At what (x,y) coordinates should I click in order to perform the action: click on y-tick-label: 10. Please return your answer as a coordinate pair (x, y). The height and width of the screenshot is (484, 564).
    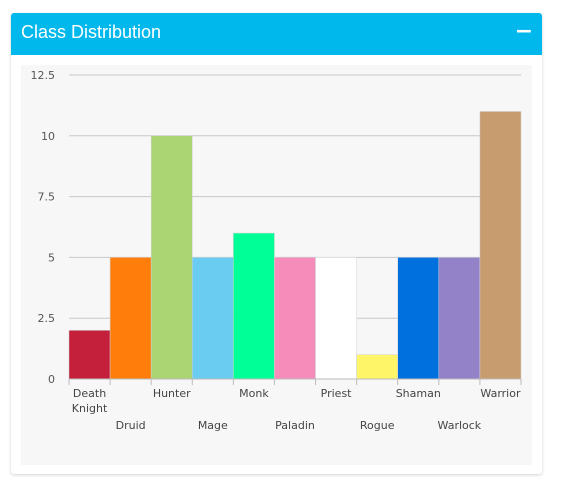
    Looking at the image, I should click on (48, 136).